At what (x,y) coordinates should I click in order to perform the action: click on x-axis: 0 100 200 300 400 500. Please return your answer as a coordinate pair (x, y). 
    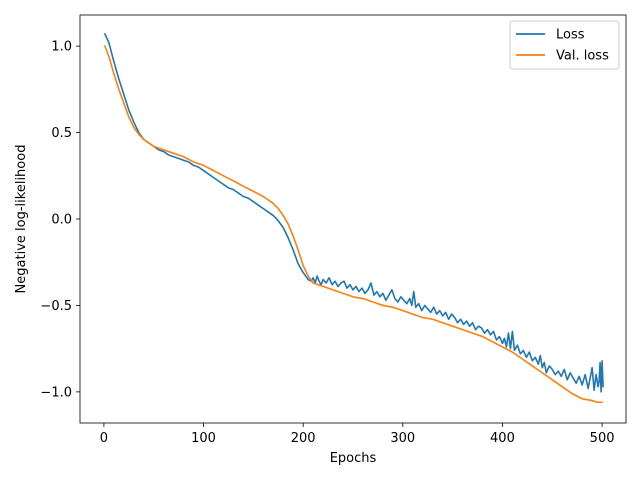
    Looking at the image, I should click on (357, 434).